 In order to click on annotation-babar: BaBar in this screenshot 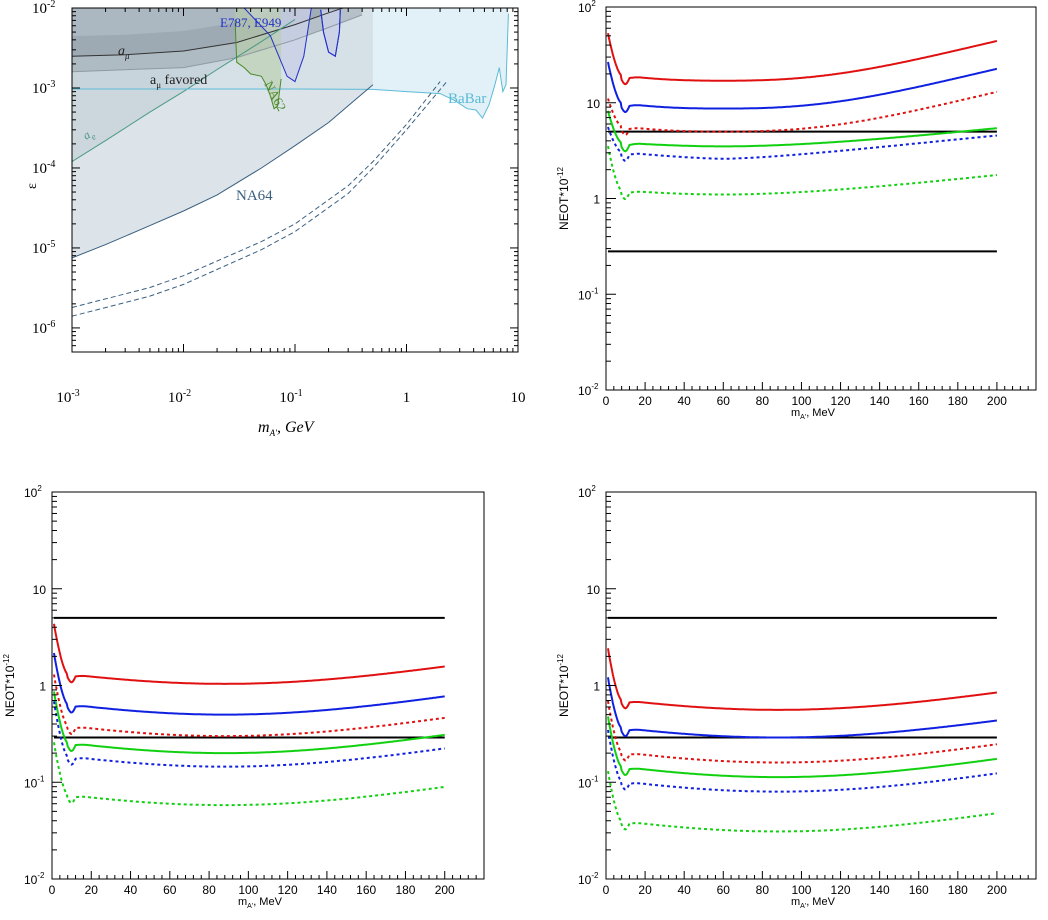, I will do `click(467, 99)`.